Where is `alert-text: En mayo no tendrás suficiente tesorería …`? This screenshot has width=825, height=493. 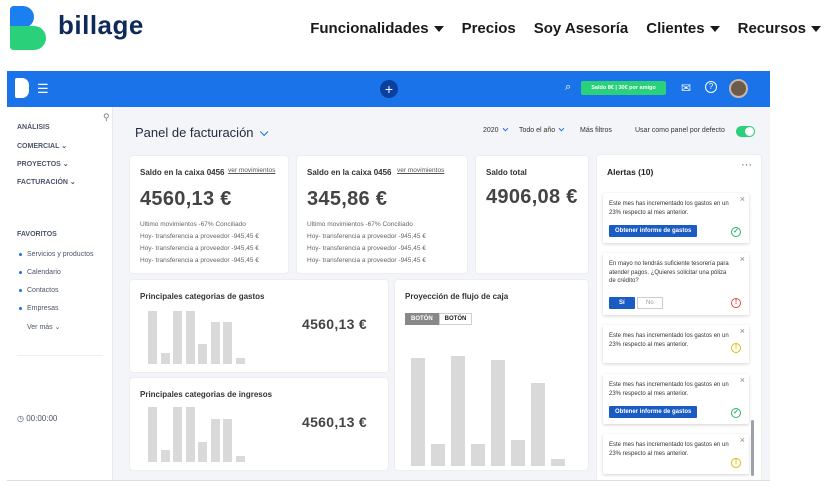 alert-text: En mayo no tendrás suficiente tesorería … is located at coordinates (669, 272).